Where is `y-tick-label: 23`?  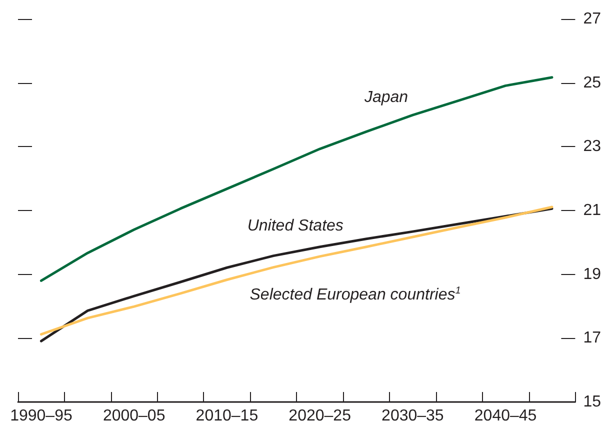
y-tick-label: 23 is located at coordinates (592, 147).